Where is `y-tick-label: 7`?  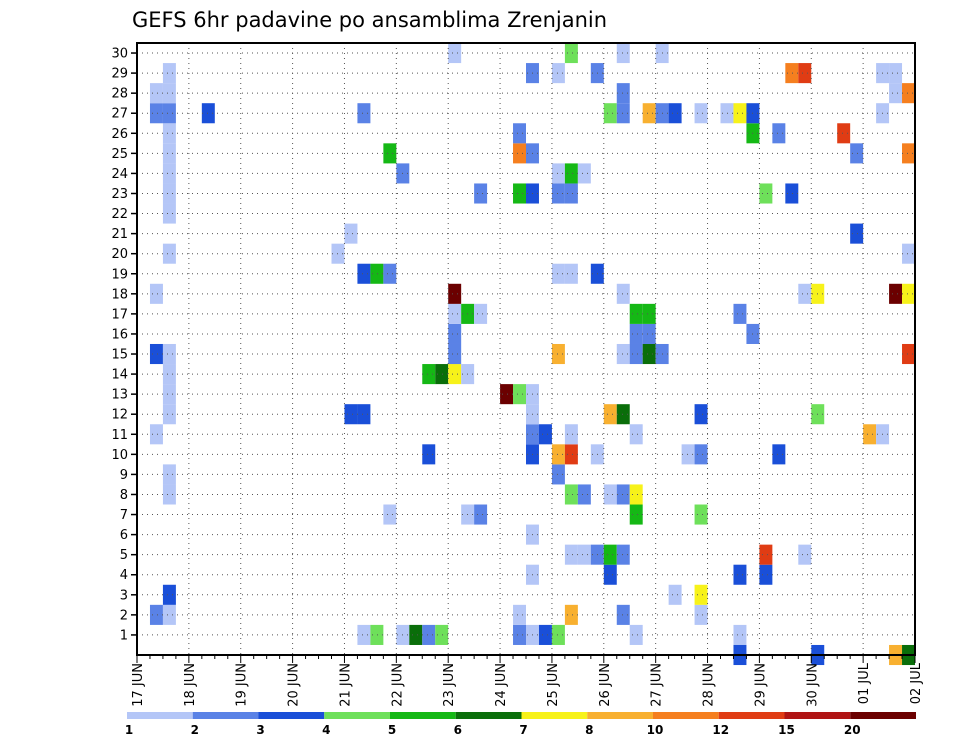
y-tick-label: 7 is located at coordinates (124, 515).